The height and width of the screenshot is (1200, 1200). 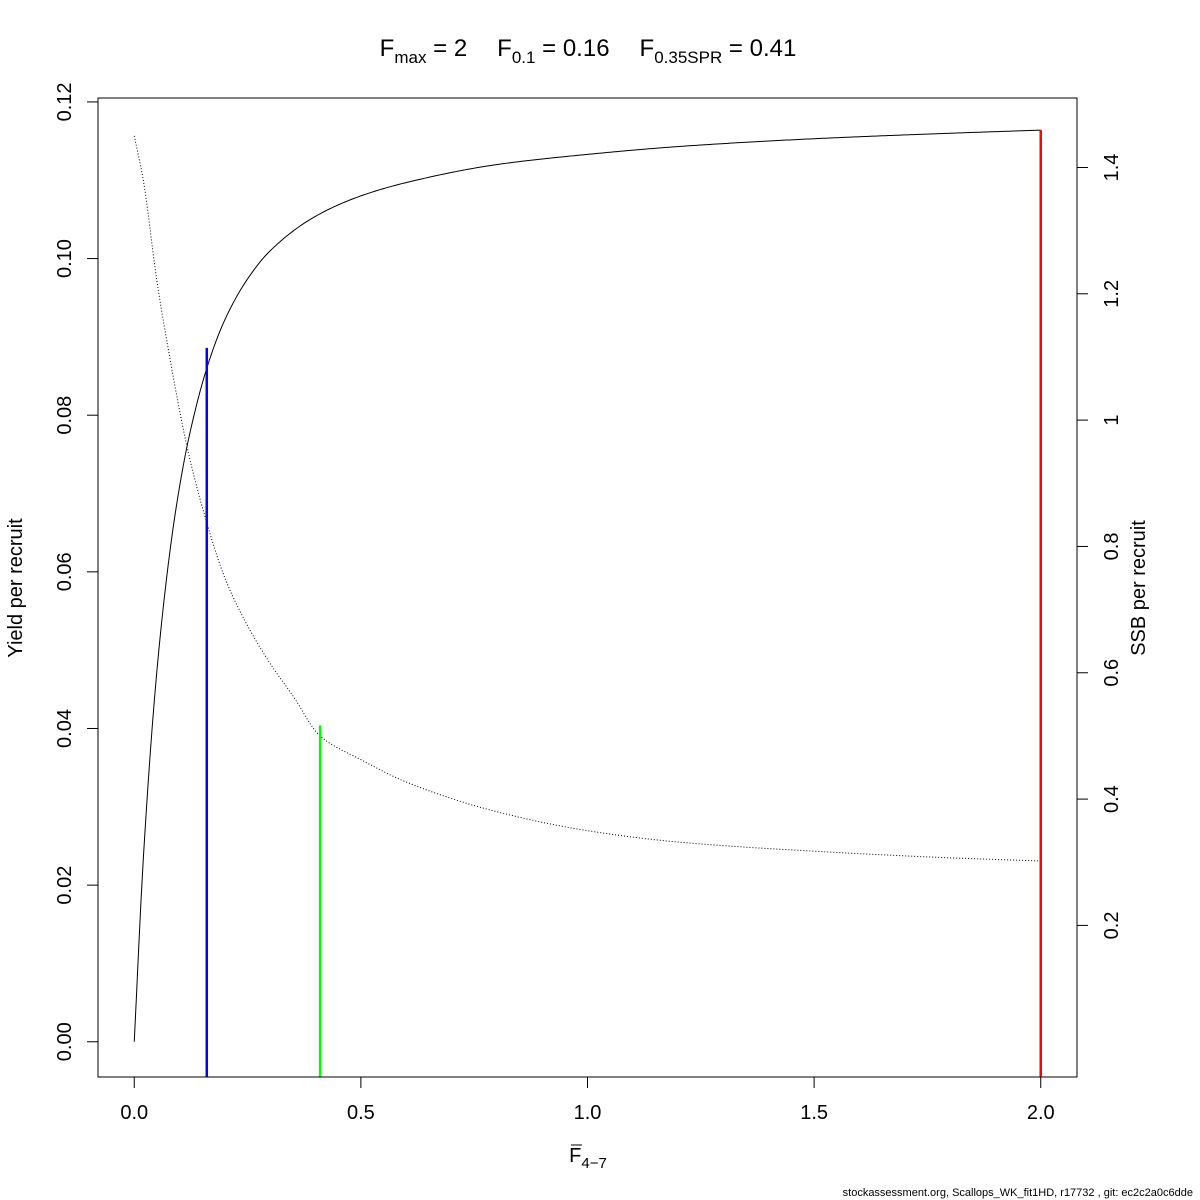 I want to click on chart-title-text: Fmax = 2 F0.1 = 0.16 F0.35SPR = 0.41, so click(x=588, y=51).